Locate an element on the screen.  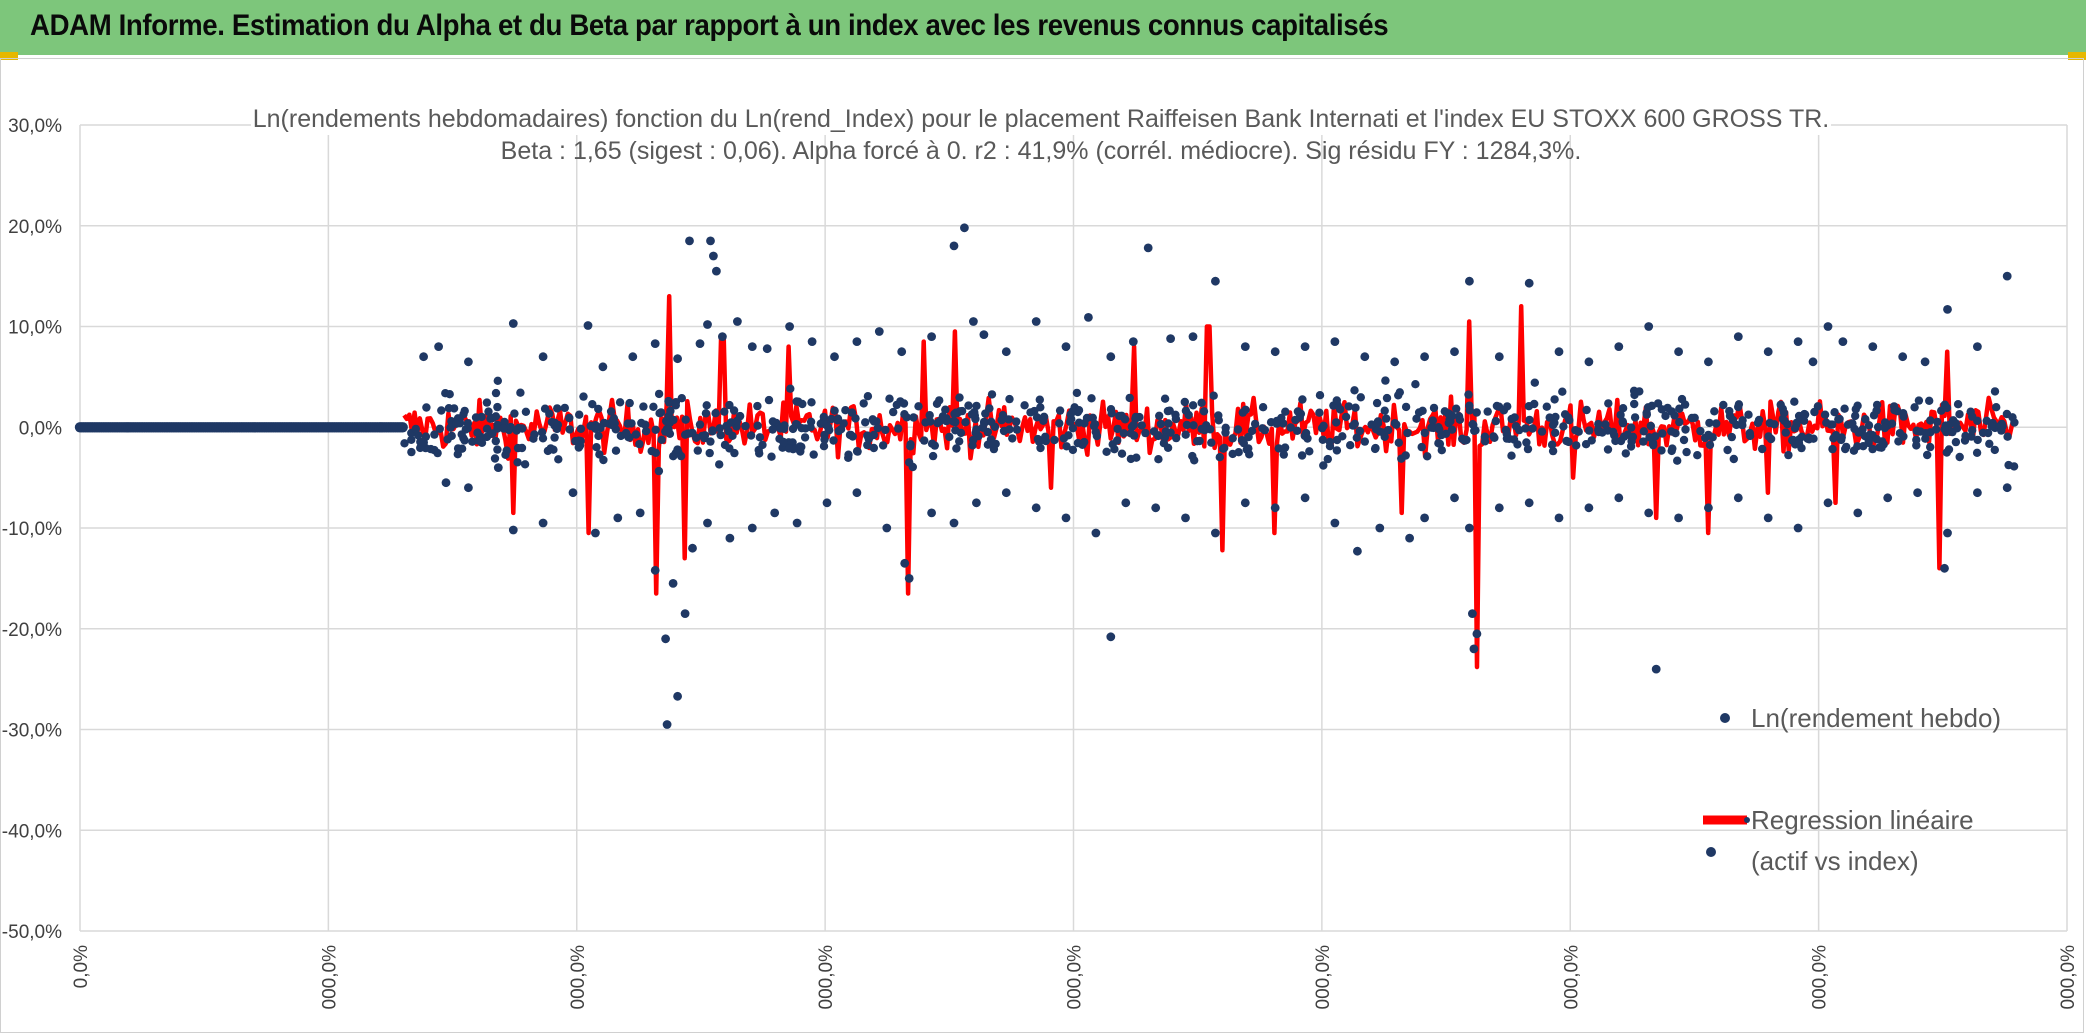
legend-label-scatter: Ln(rendement hebdo) is located at coordinates (1876, 718).